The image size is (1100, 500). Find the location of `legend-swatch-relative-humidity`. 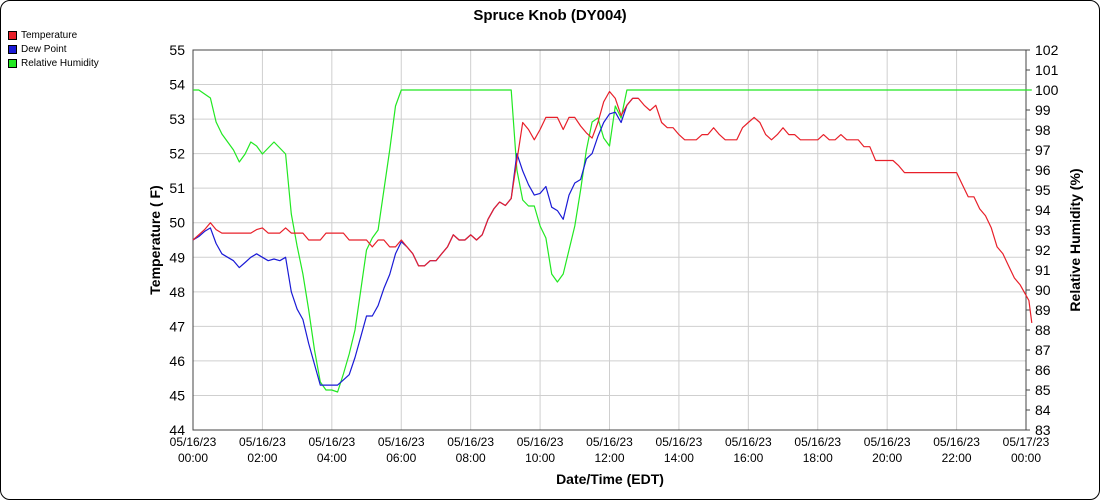

legend-swatch-relative-humidity is located at coordinates (12, 63).